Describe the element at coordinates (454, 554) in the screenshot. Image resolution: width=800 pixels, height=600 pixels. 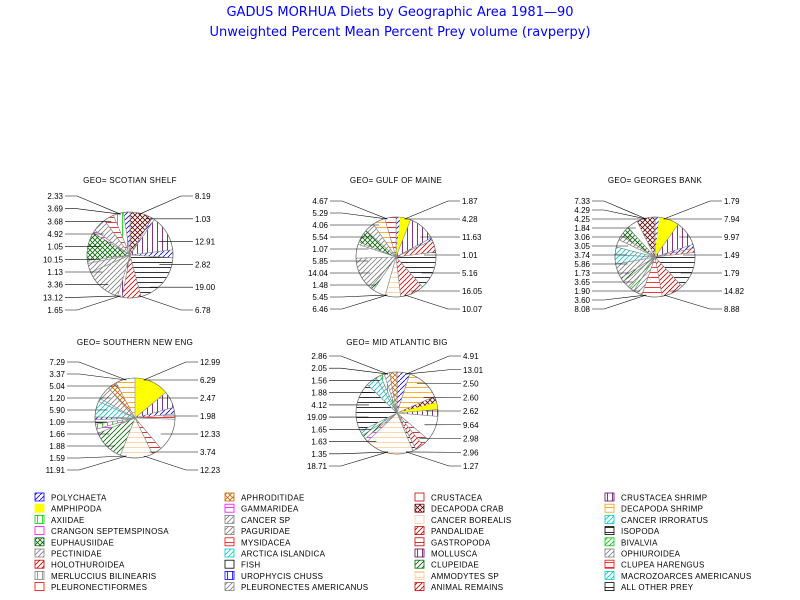
I see `legend-label: MOLLUSCA` at that location.